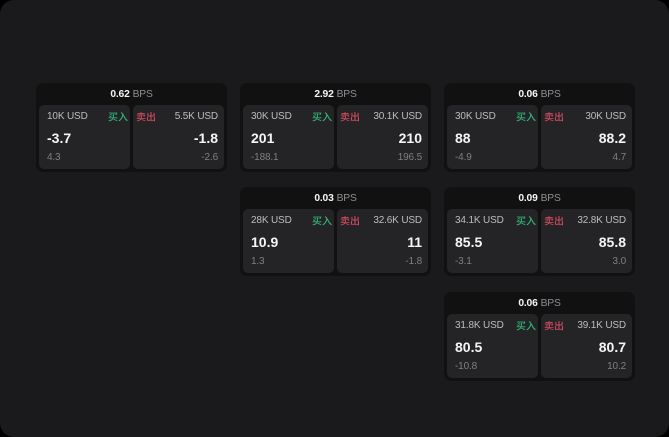 This screenshot has height=437, width=669. I want to click on quote-cards: 28K USD 10.9 1.3 32.6K USD 11 -1.8, so click(335, 241).